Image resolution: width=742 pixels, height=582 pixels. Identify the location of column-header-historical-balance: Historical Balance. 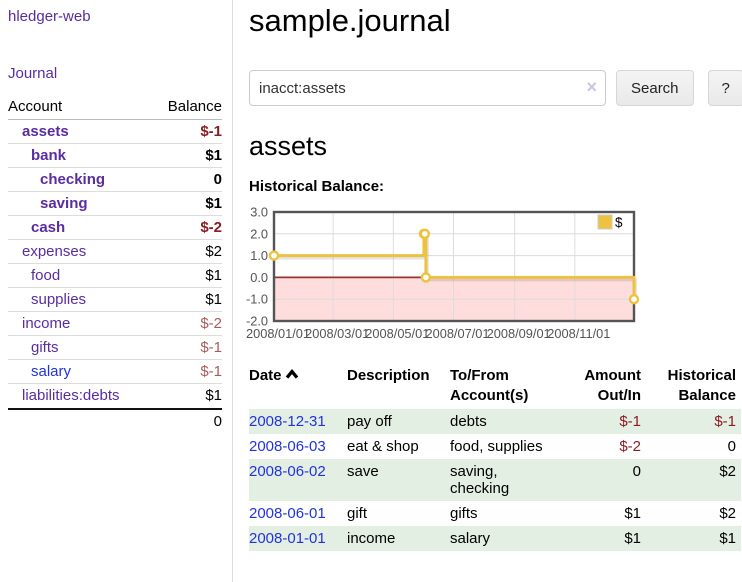
(693, 386).